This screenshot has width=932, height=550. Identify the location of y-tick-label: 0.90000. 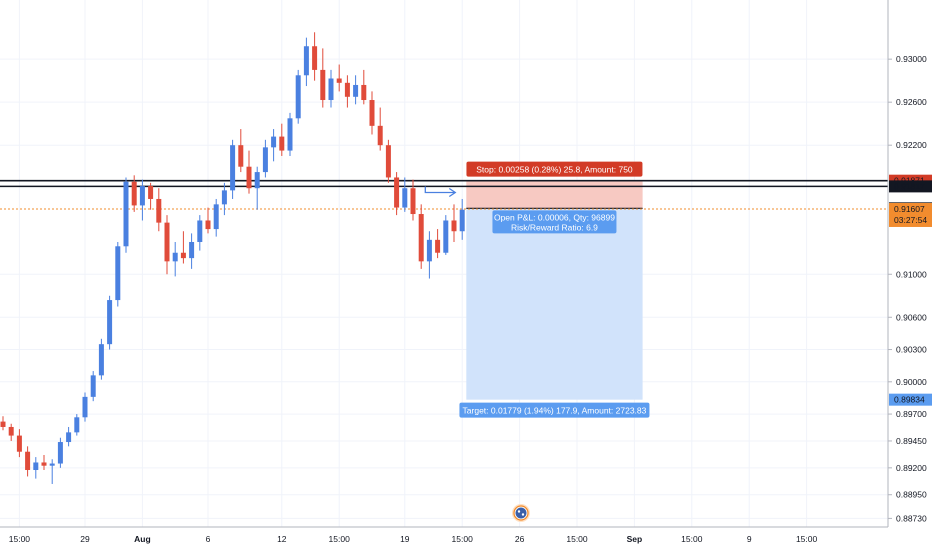
(911, 382).